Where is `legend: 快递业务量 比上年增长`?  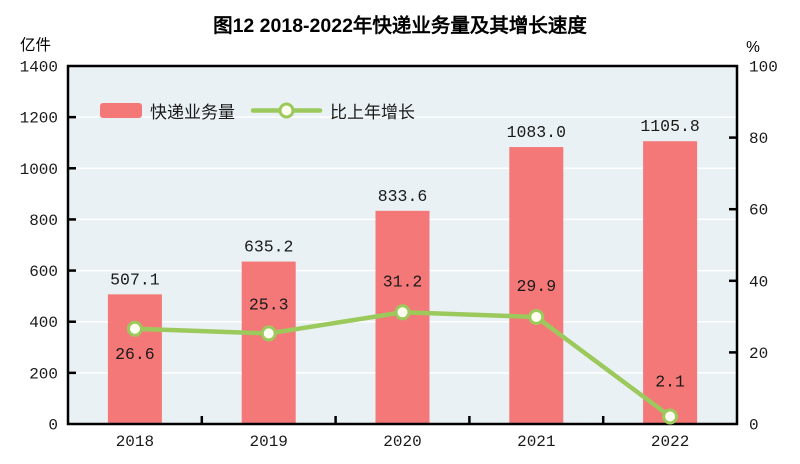 legend: 快递业务量 比上年增长 is located at coordinates (257, 112).